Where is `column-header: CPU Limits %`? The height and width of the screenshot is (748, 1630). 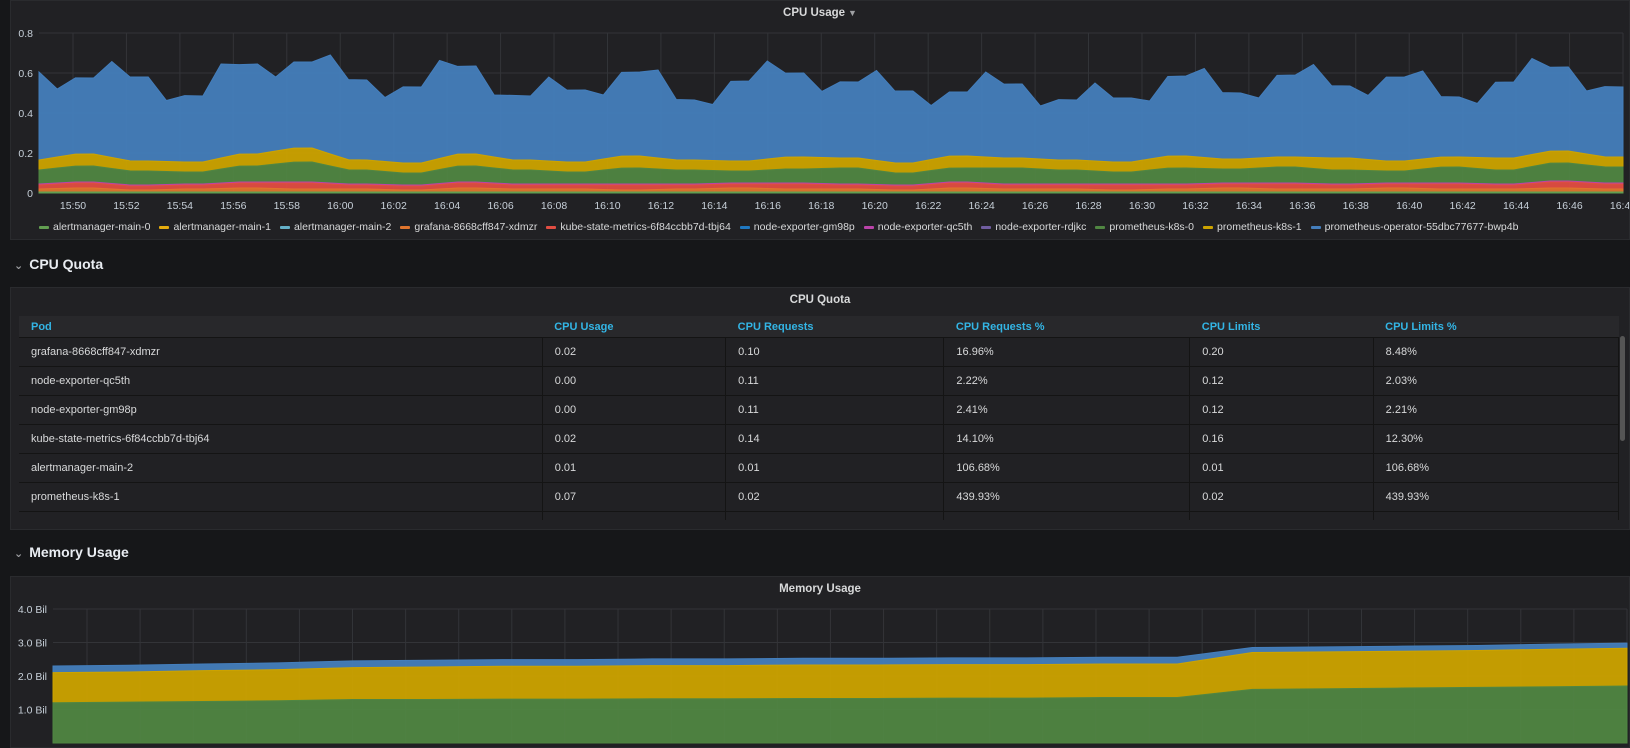 column-header: CPU Limits % is located at coordinates (1496, 327).